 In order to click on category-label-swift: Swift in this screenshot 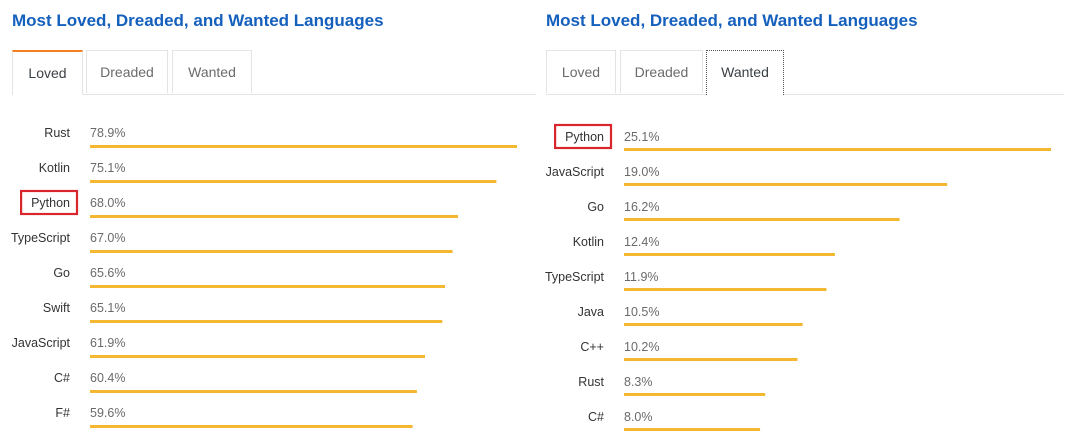, I will do `click(57, 308)`.